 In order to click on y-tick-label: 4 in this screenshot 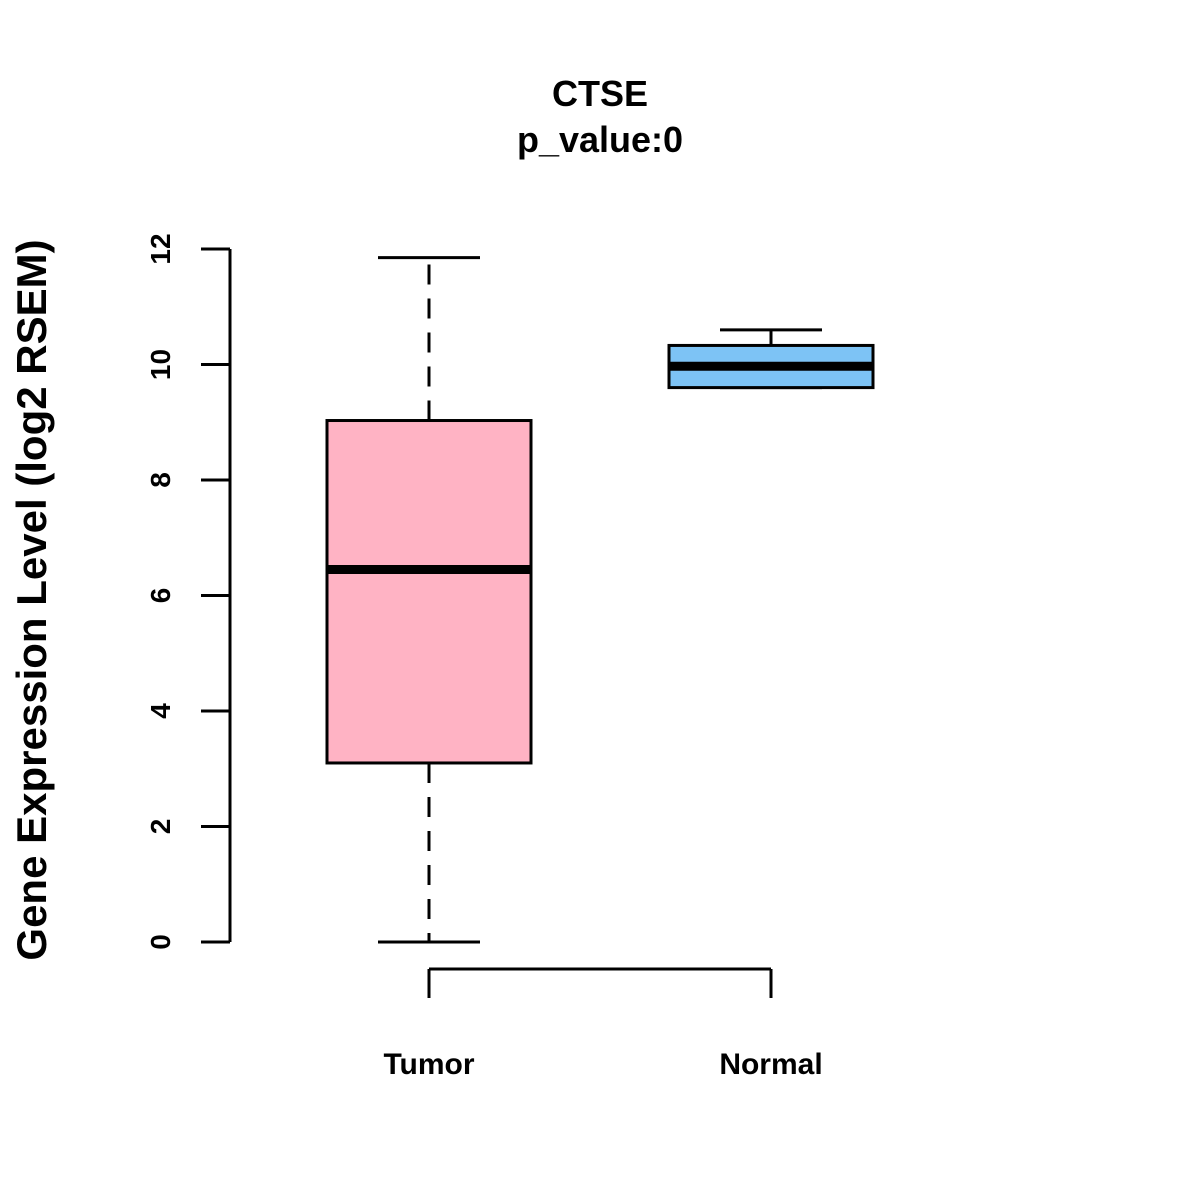, I will do `click(160, 711)`.